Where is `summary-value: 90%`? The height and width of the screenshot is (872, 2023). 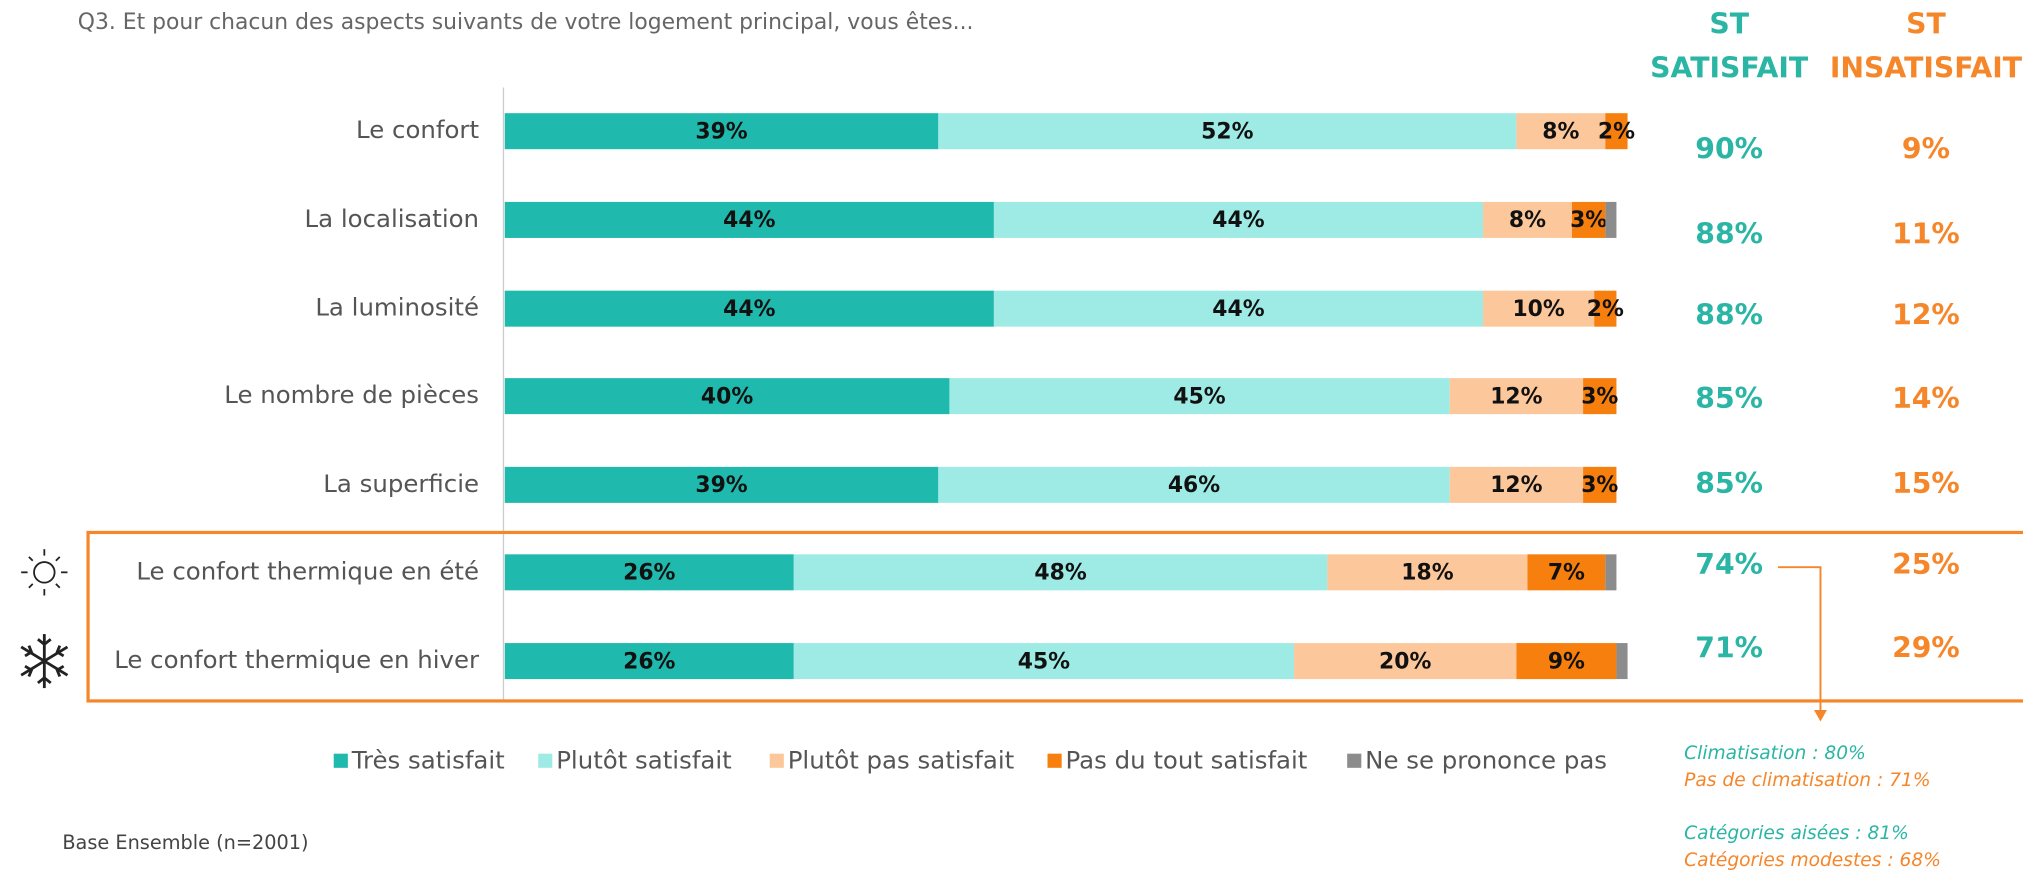 summary-value: 90% is located at coordinates (1729, 148).